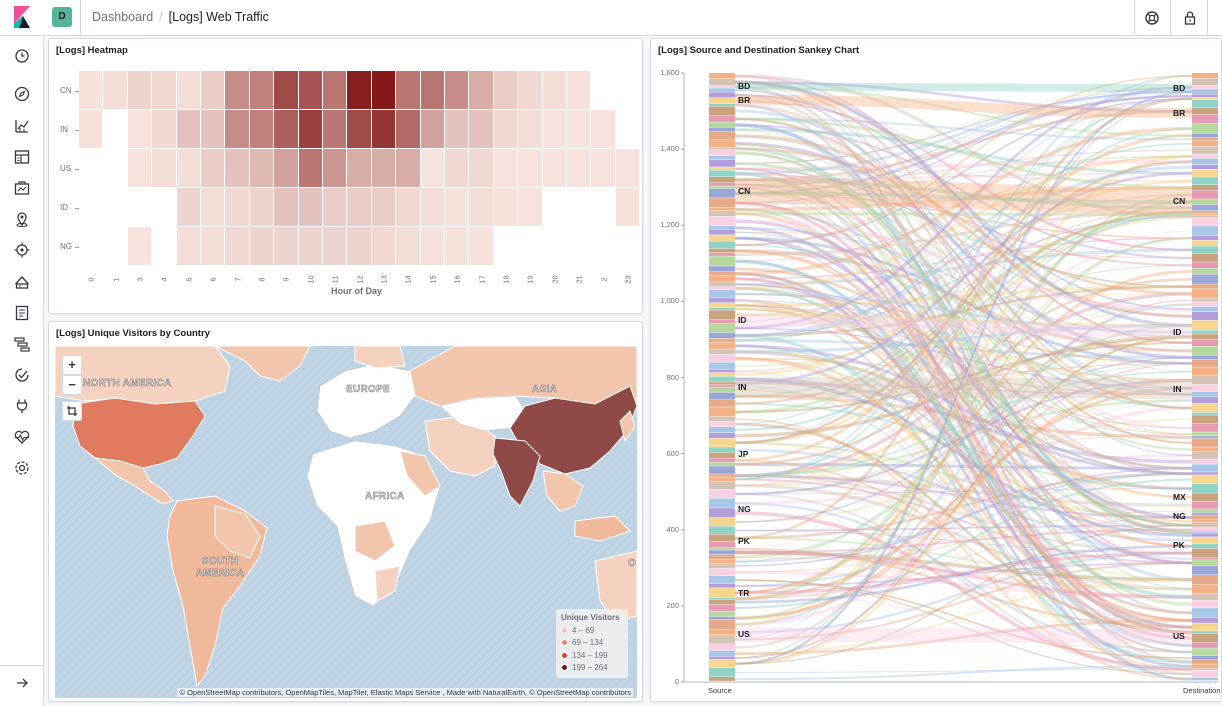 Image resolution: width=1222 pixels, height=706 pixels. What do you see at coordinates (22, 94) in the screenshot?
I see `compass-icon` at bounding box center [22, 94].